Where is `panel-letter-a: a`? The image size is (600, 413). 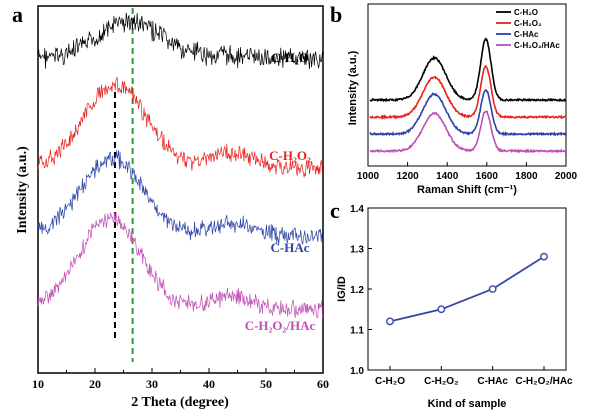
panel-letter-a: a is located at coordinates (17, 14).